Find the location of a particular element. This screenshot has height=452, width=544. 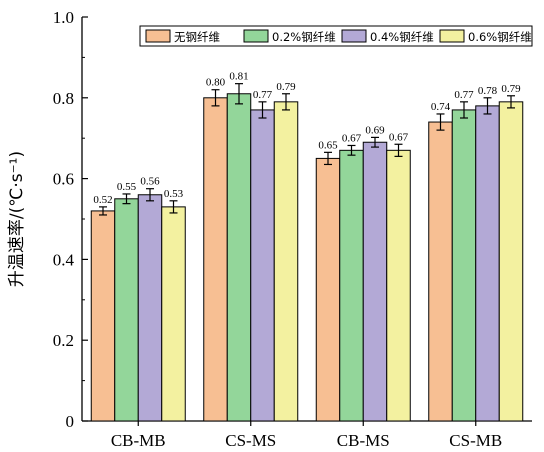

x-category-label: CB-MB is located at coordinates (138, 440).